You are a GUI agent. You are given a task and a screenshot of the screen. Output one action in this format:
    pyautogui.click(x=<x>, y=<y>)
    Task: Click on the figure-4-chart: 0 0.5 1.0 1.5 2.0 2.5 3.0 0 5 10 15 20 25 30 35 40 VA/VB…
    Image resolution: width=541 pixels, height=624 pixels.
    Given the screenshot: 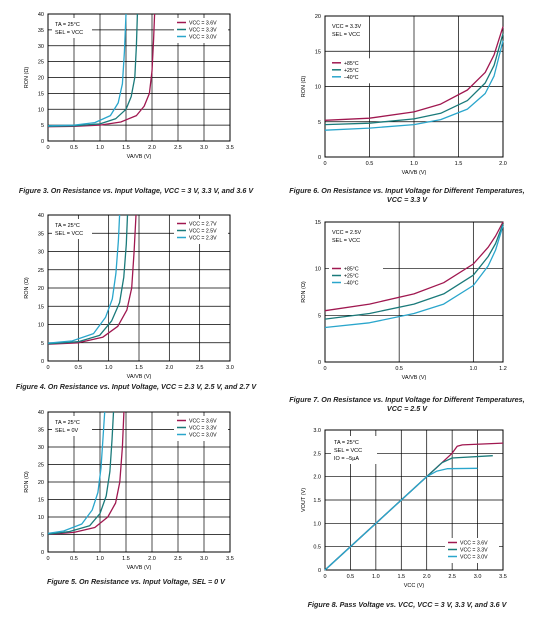 What is the action you would take?
    pyautogui.click(x=129, y=296)
    